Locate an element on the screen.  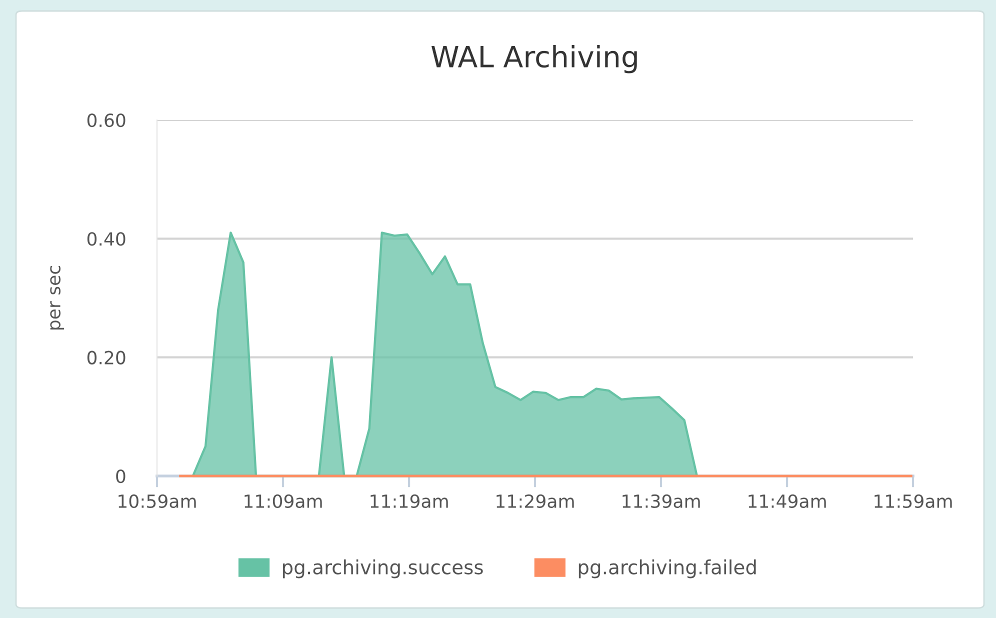
chart-title: WAL Archiving is located at coordinates (534, 59).